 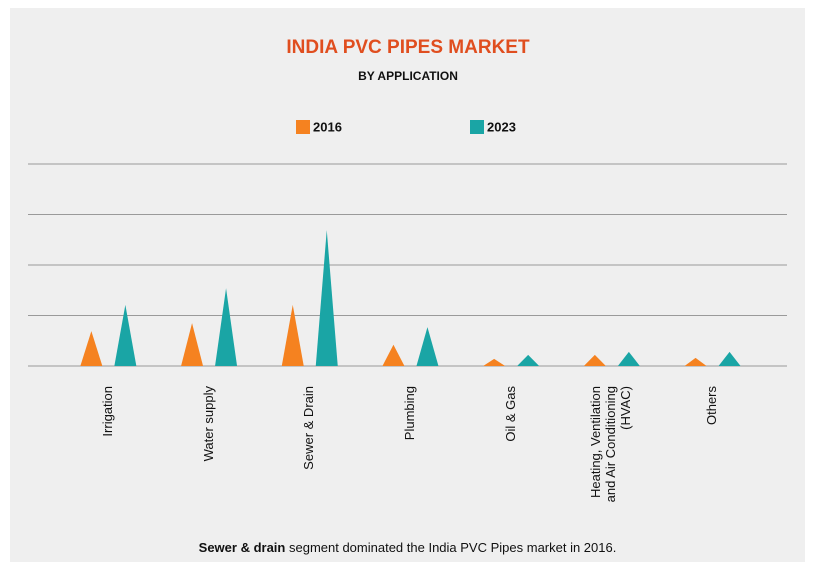 I want to click on x-tick-label: Sewer & Drain, so click(x=309, y=428).